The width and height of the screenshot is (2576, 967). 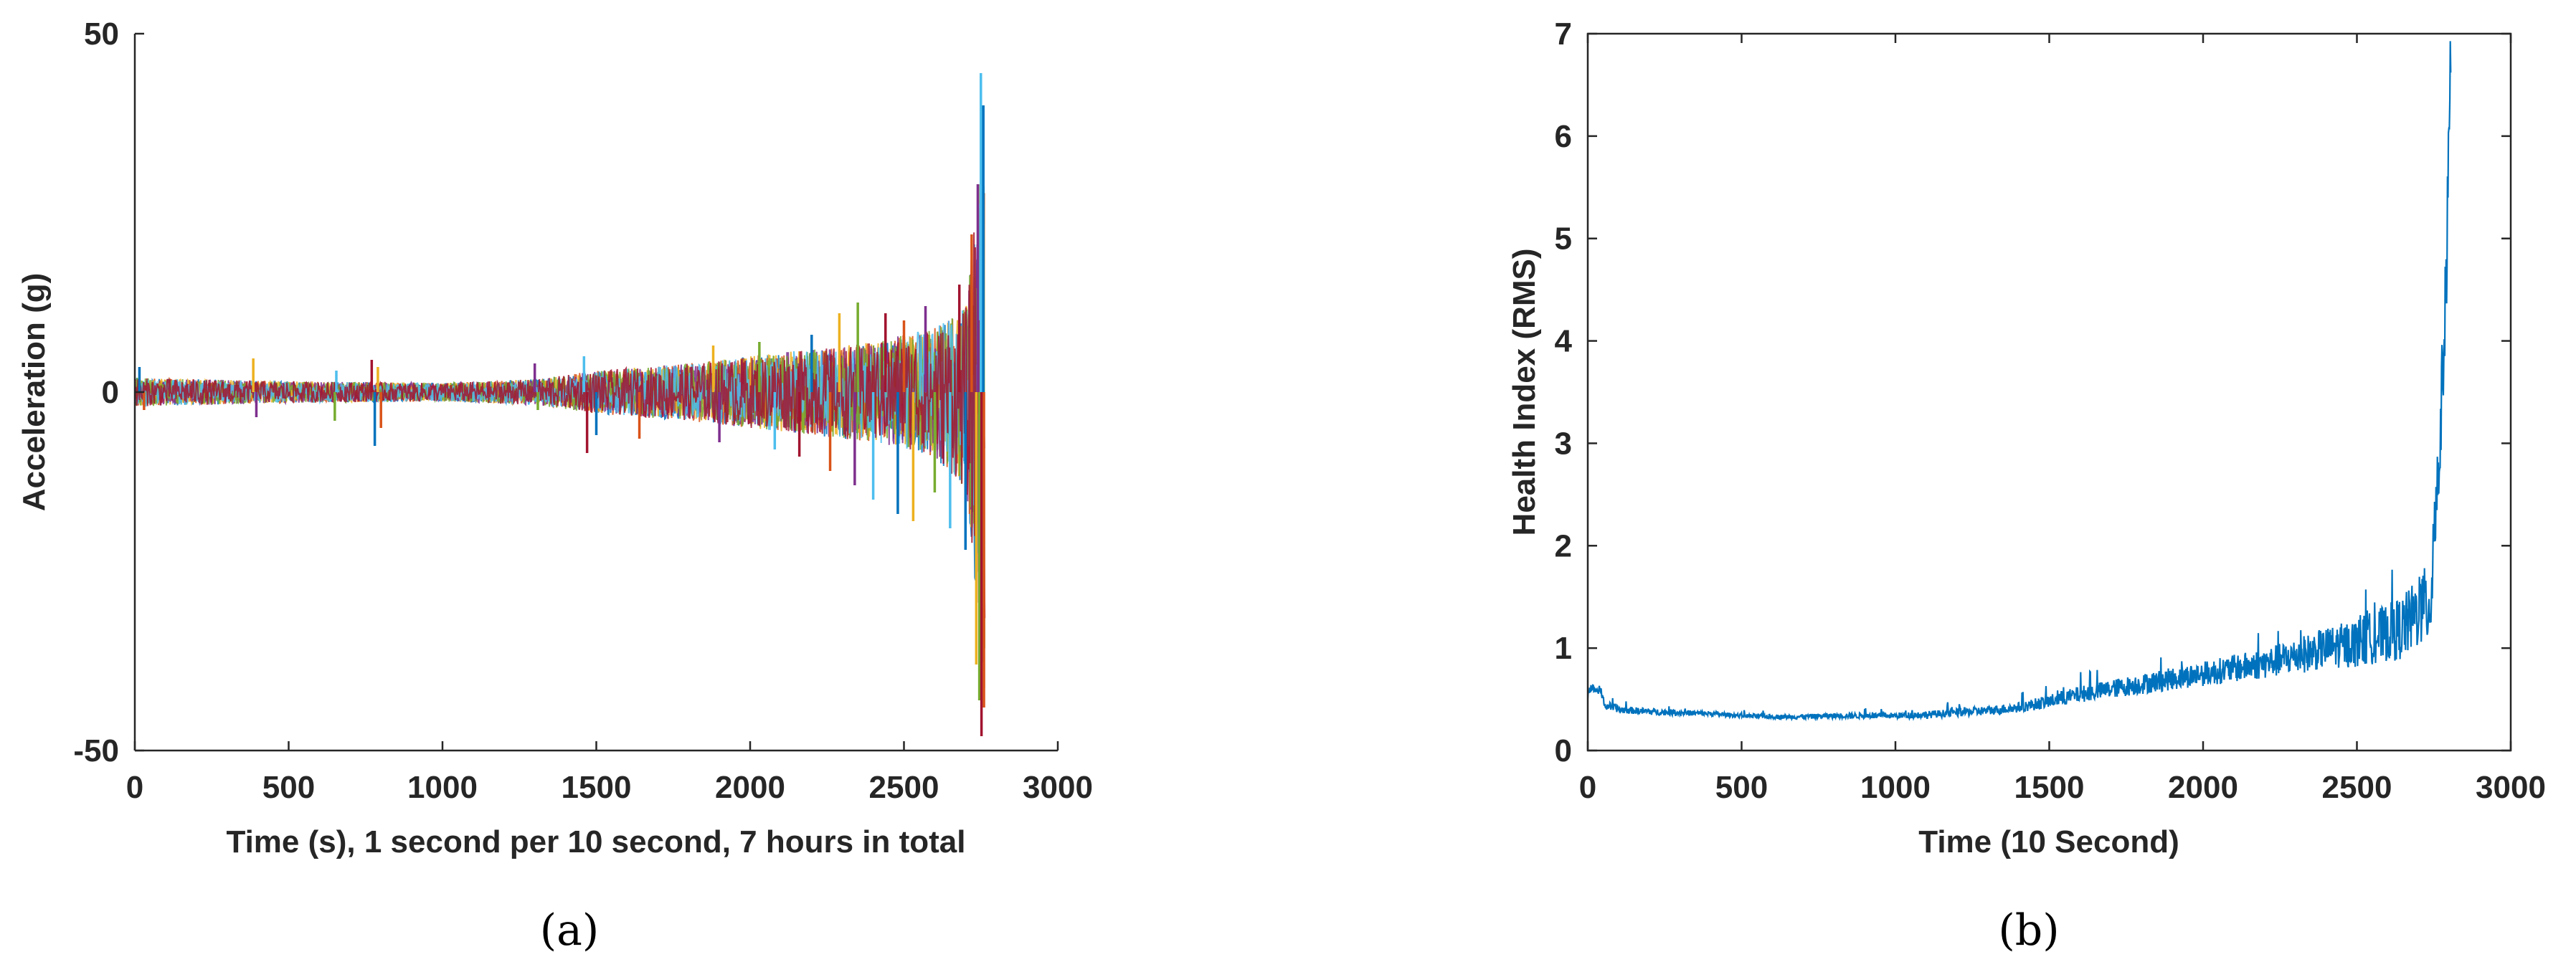 I want to click on y-tick-label: -50, so click(x=96, y=751).